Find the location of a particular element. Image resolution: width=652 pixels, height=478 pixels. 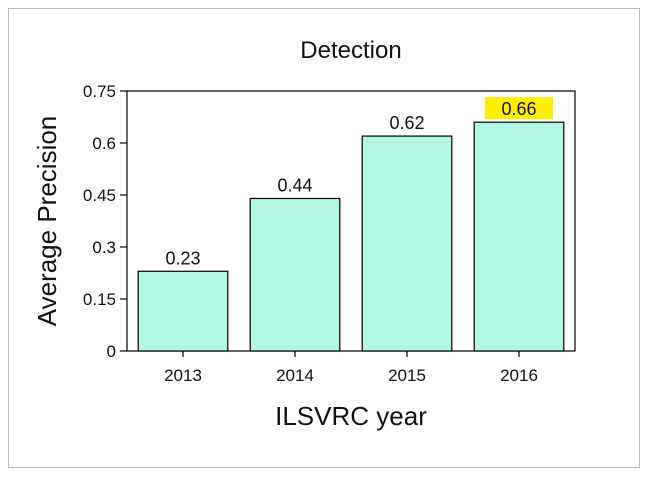

bar-2013 is located at coordinates (183, 311).